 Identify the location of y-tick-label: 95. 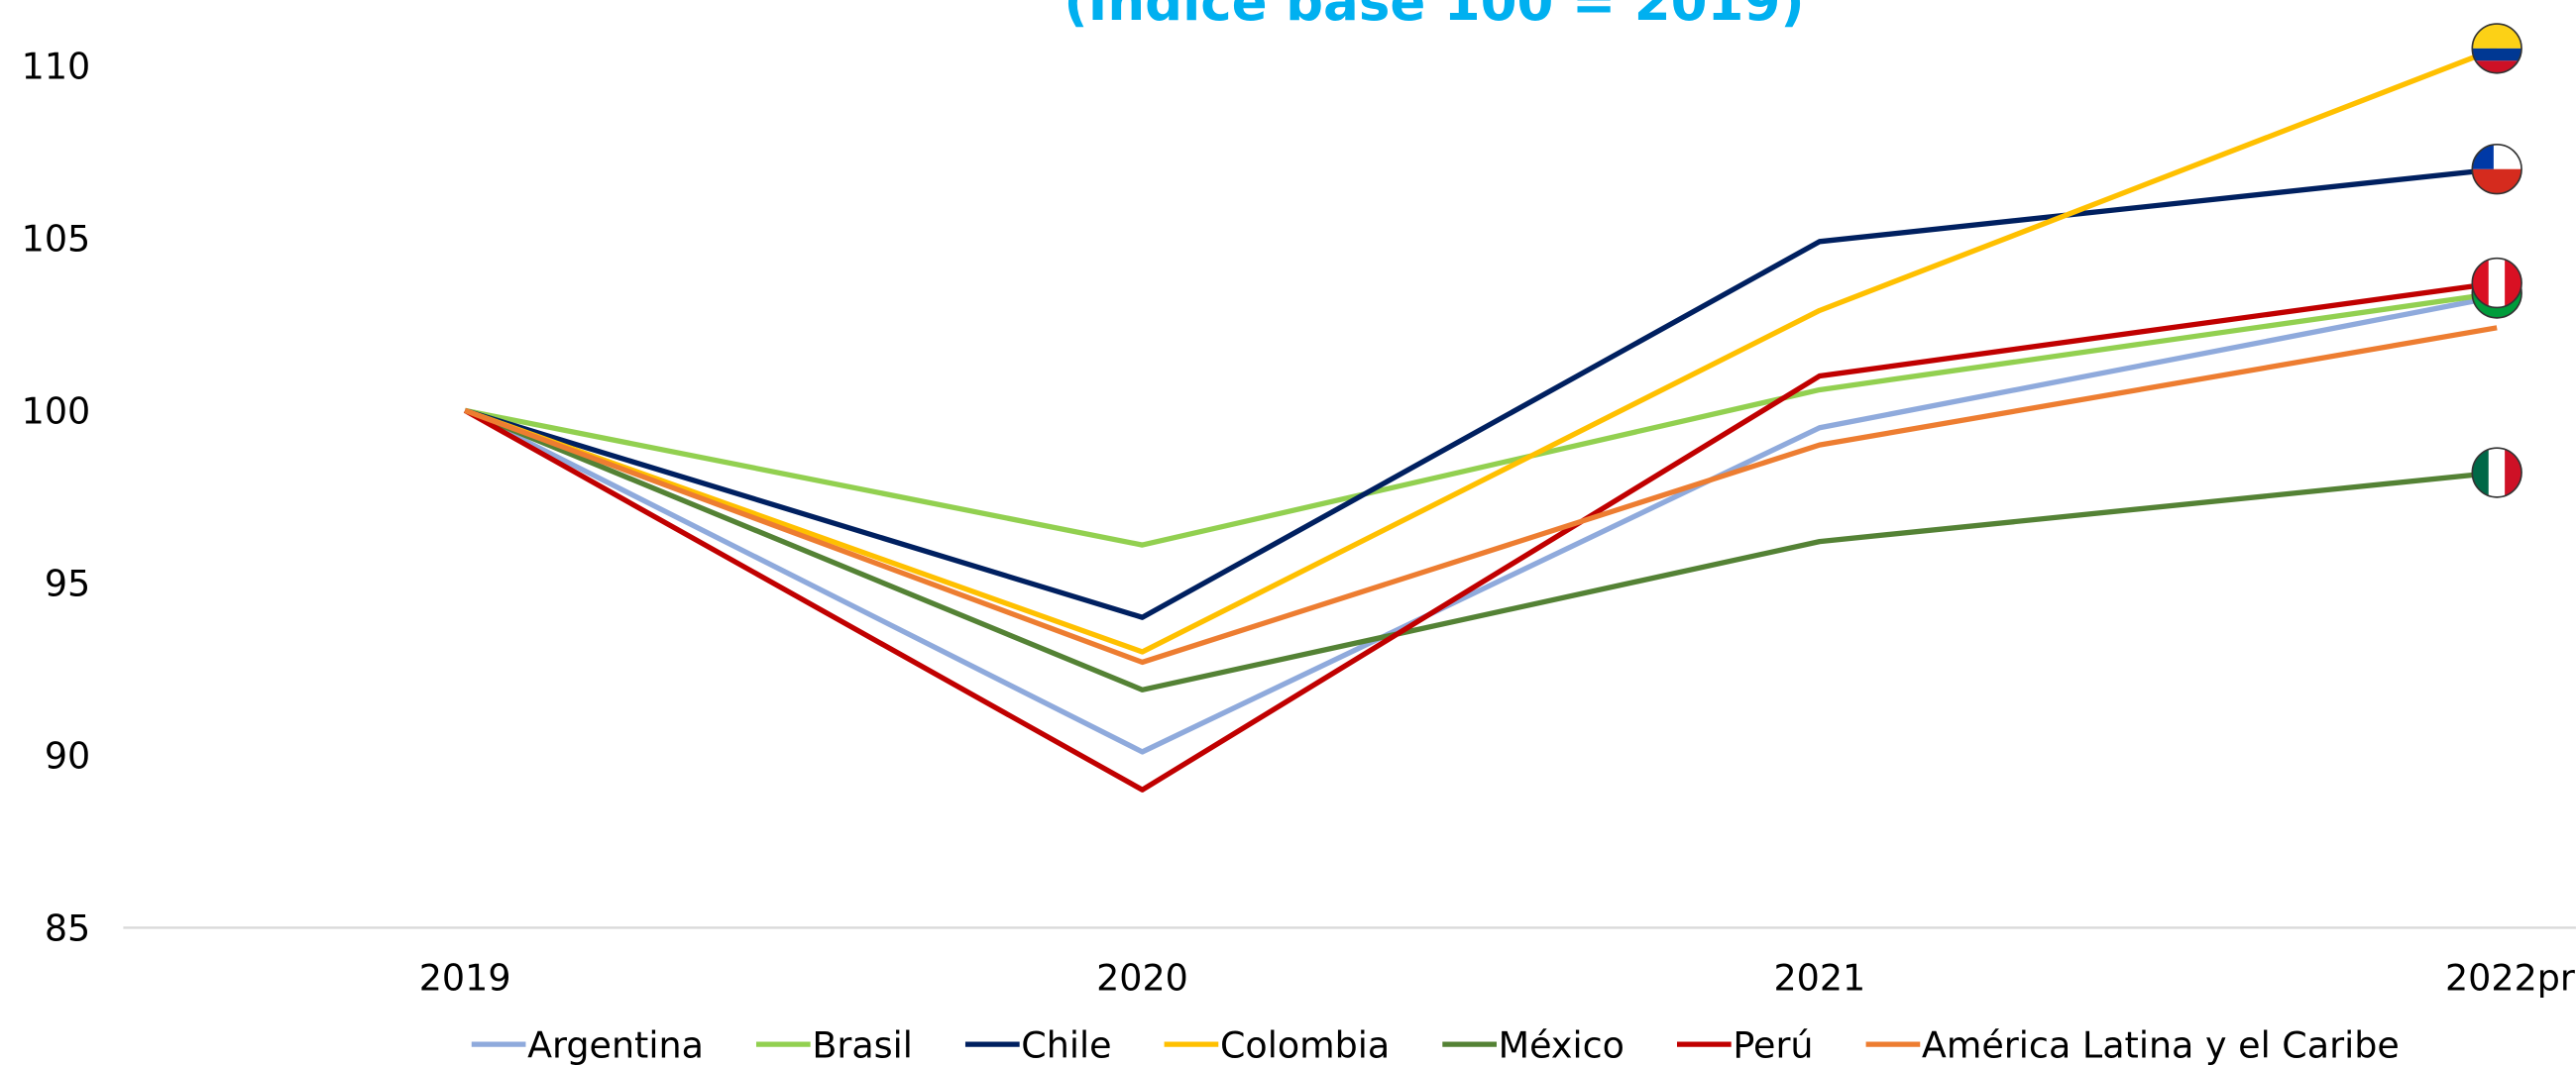
(67, 584).